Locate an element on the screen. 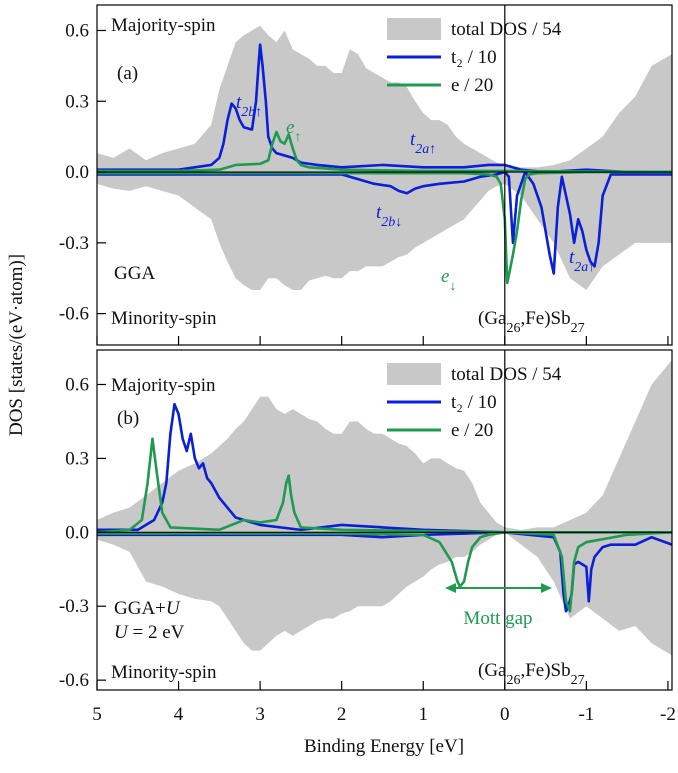 The height and width of the screenshot is (773, 678). x-tick-label: 4 is located at coordinates (179, 714).